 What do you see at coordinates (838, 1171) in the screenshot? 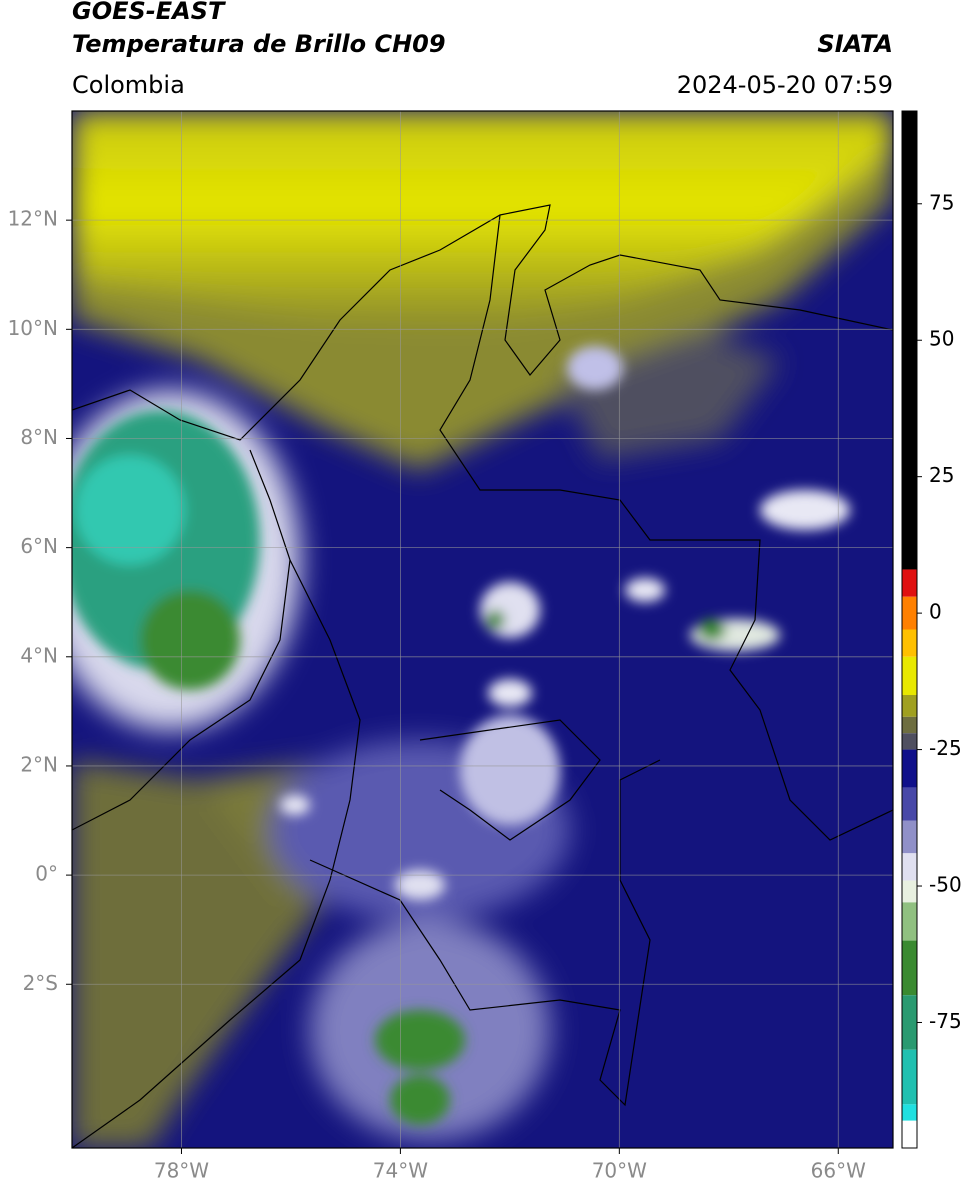
I see `x-tick-label: 66°W` at bounding box center [838, 1171].